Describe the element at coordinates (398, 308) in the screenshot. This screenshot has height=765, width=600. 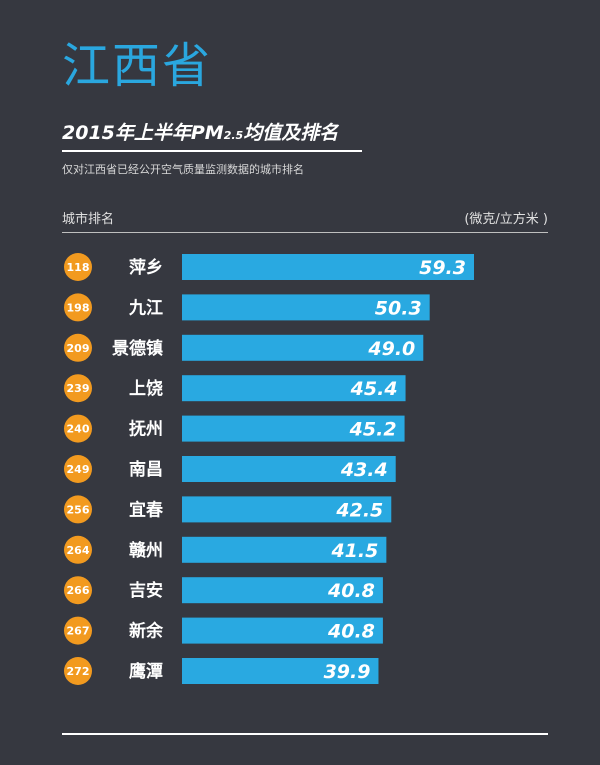
I see `value-label: 50.3` at that location.